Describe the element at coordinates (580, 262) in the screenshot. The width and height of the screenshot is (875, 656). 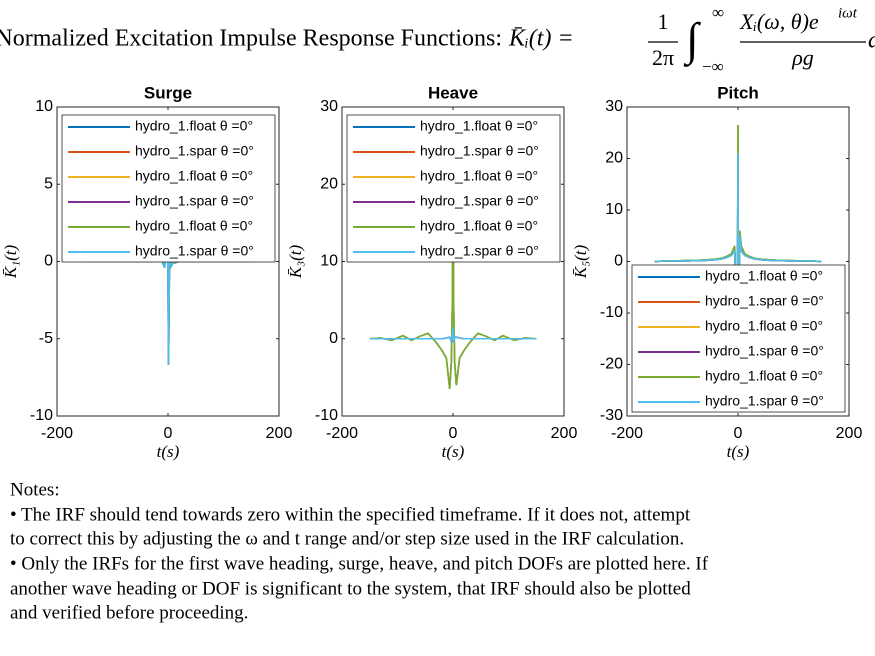
I see `y-axis-label: K̄₅(t)` at that location.